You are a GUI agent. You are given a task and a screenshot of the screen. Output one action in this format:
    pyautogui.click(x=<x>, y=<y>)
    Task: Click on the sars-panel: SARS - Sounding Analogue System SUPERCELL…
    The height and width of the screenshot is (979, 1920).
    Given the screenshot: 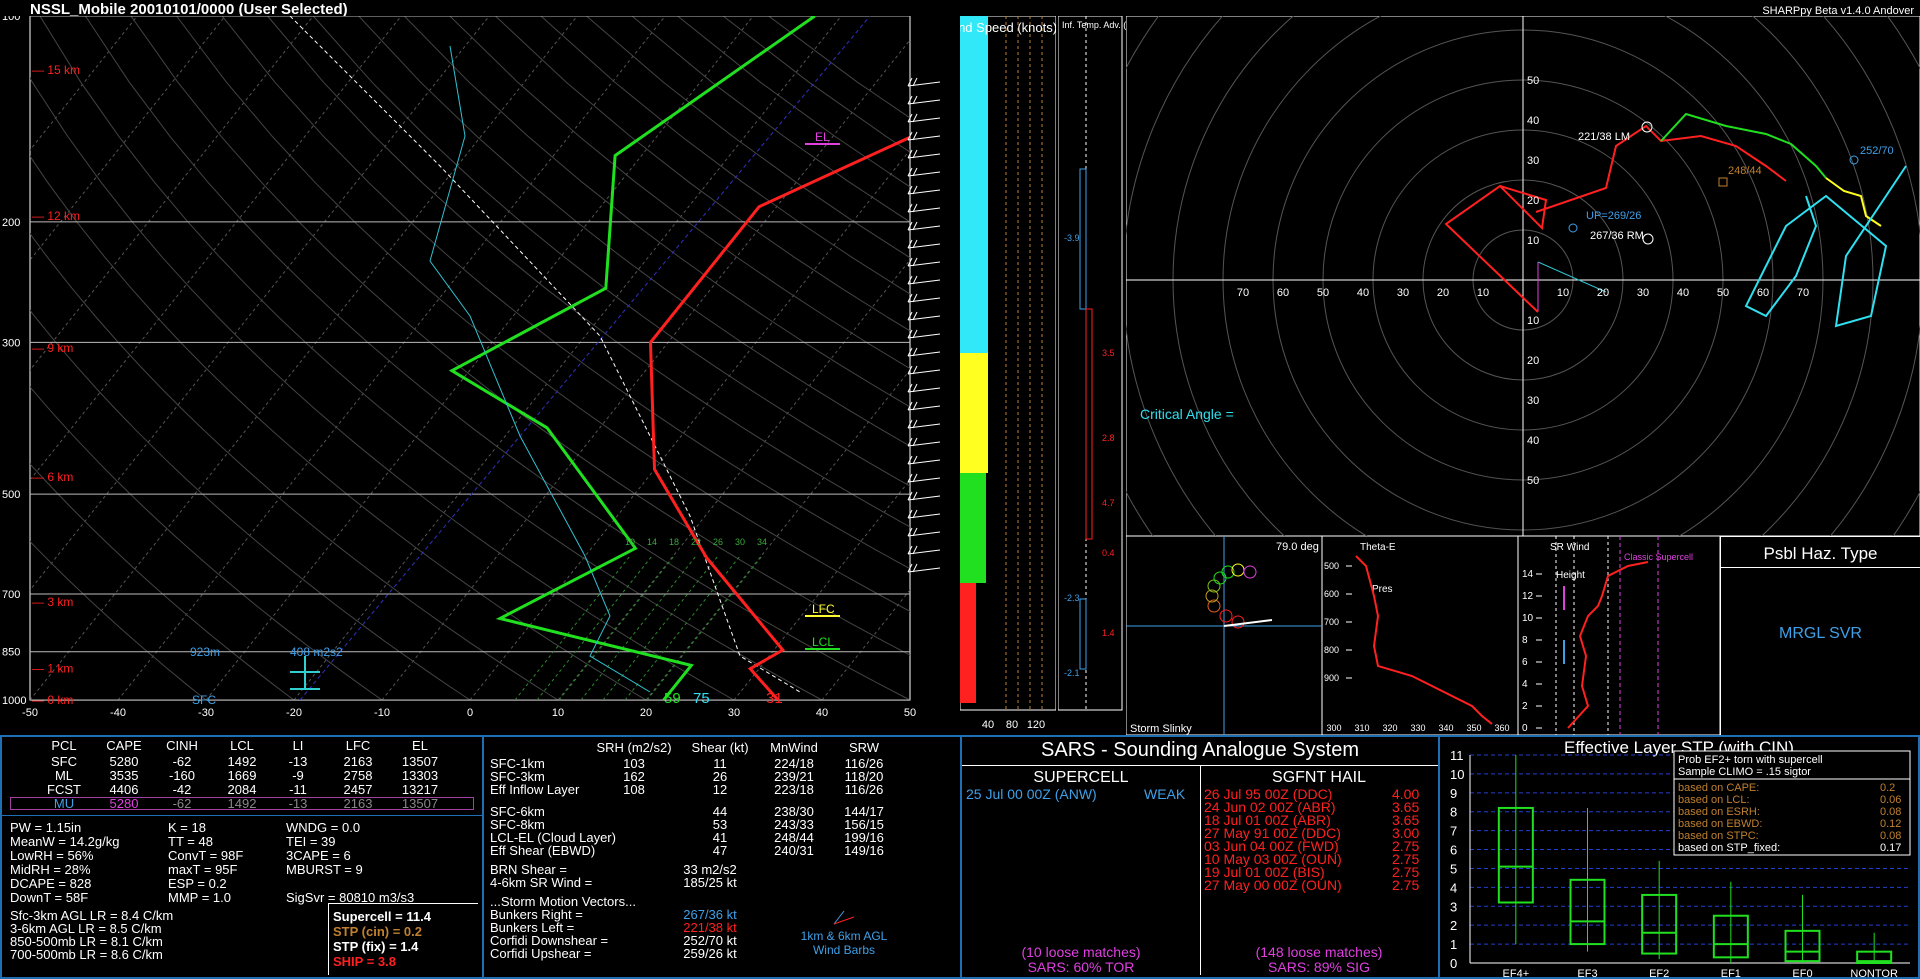 What is the action you would take?
    pyautogui.click(x=1200, y=857)
    